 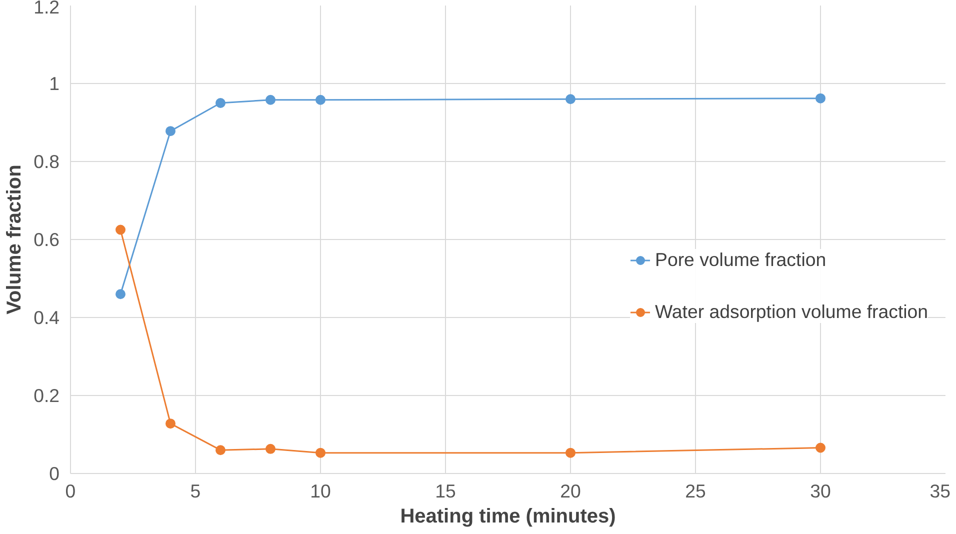 I want to click on x-axis-title: Heating time (minutes), so click(x=508, y=517).